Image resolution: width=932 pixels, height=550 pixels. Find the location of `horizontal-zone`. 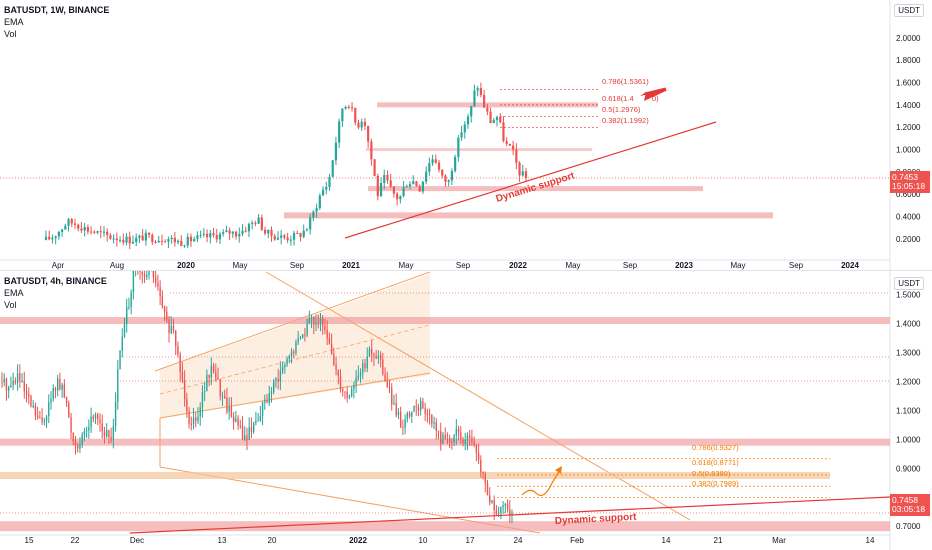

horizontal-zone is located at coordinates (528, 215).